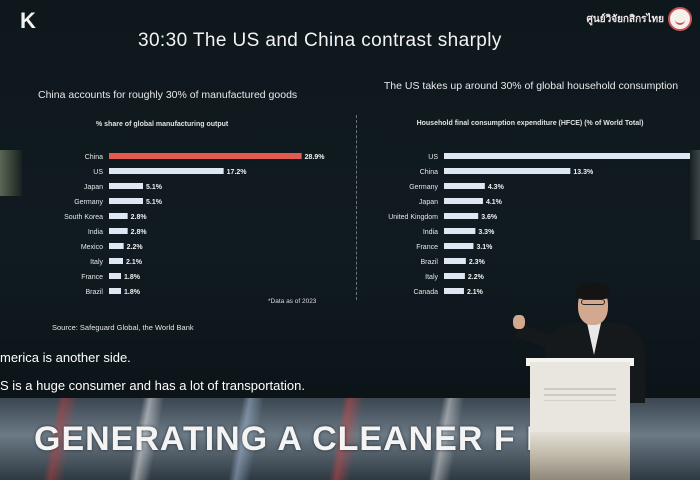 Image resolution: width=700 pixels, height=480 pixels. Describe the element at coordinates (580, 456) in the screenshot. I see `podium-graphic` at that location.